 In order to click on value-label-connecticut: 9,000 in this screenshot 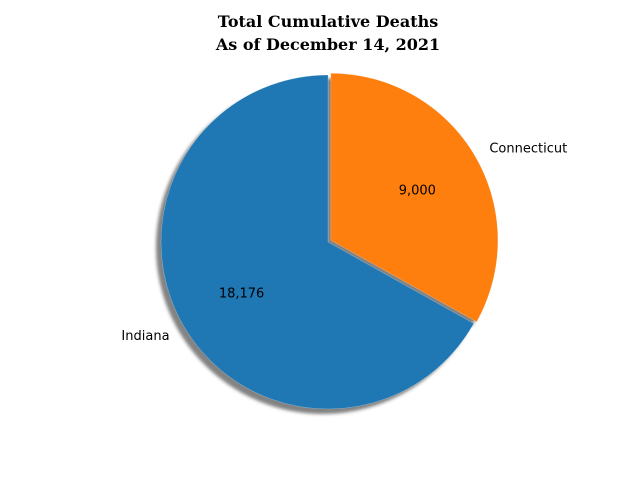, I will do `click(417, 191)`.